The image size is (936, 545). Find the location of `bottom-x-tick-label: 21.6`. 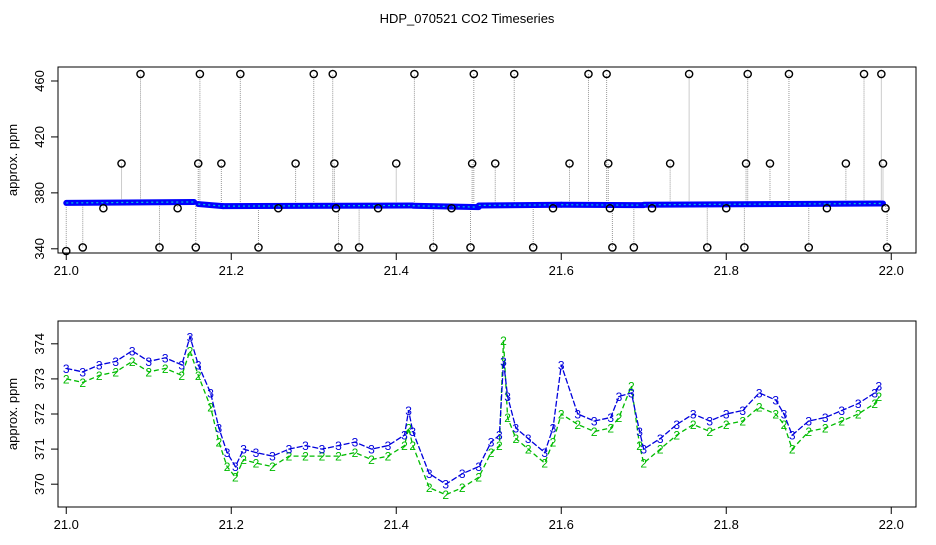

bottom-x-tick-label: 21.6 is located at coordinates (561, 524).